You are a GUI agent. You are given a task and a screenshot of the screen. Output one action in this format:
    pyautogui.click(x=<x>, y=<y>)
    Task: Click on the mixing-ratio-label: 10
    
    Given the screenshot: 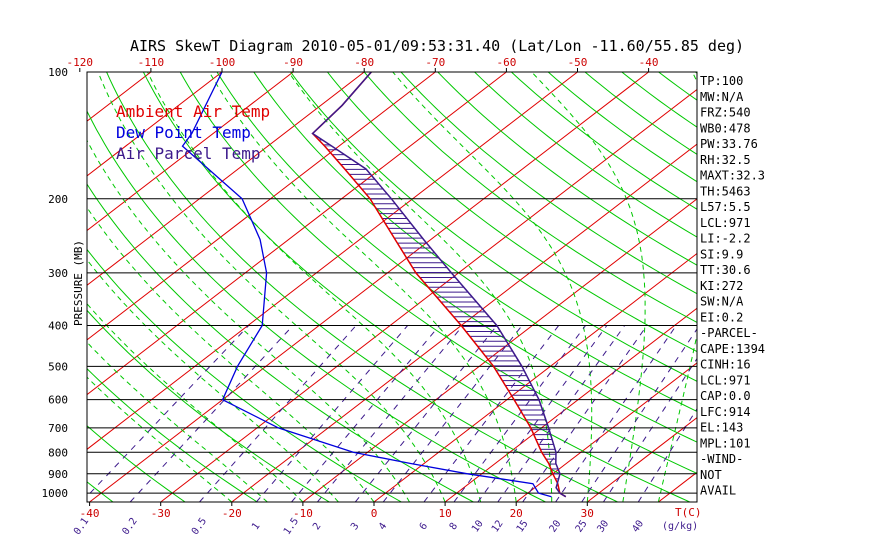 What is the action you would take?
    pyautogui.click(x=478, y=526)
    